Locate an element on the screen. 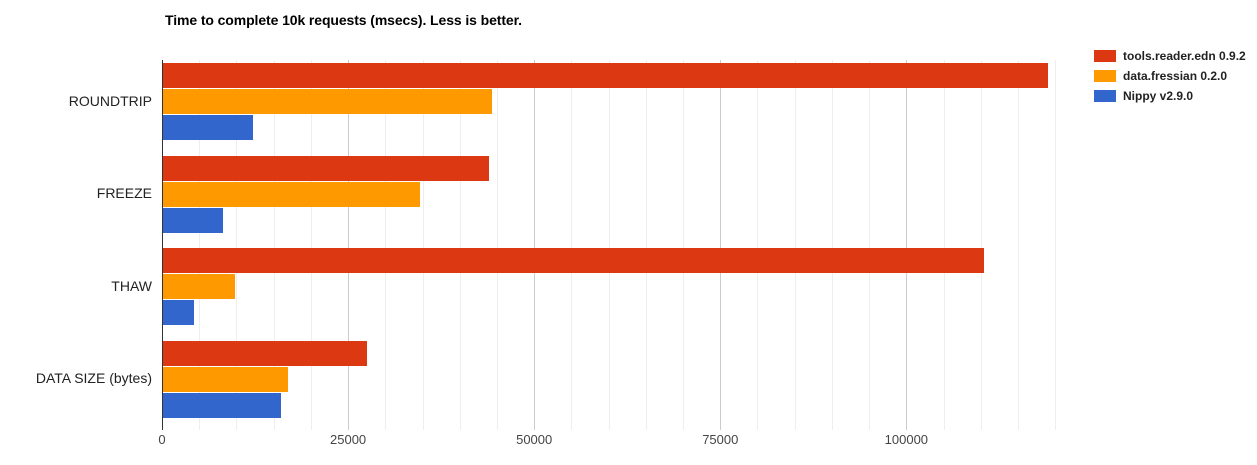  x-tick-label: 100000 is located at coordinates (906, 439).